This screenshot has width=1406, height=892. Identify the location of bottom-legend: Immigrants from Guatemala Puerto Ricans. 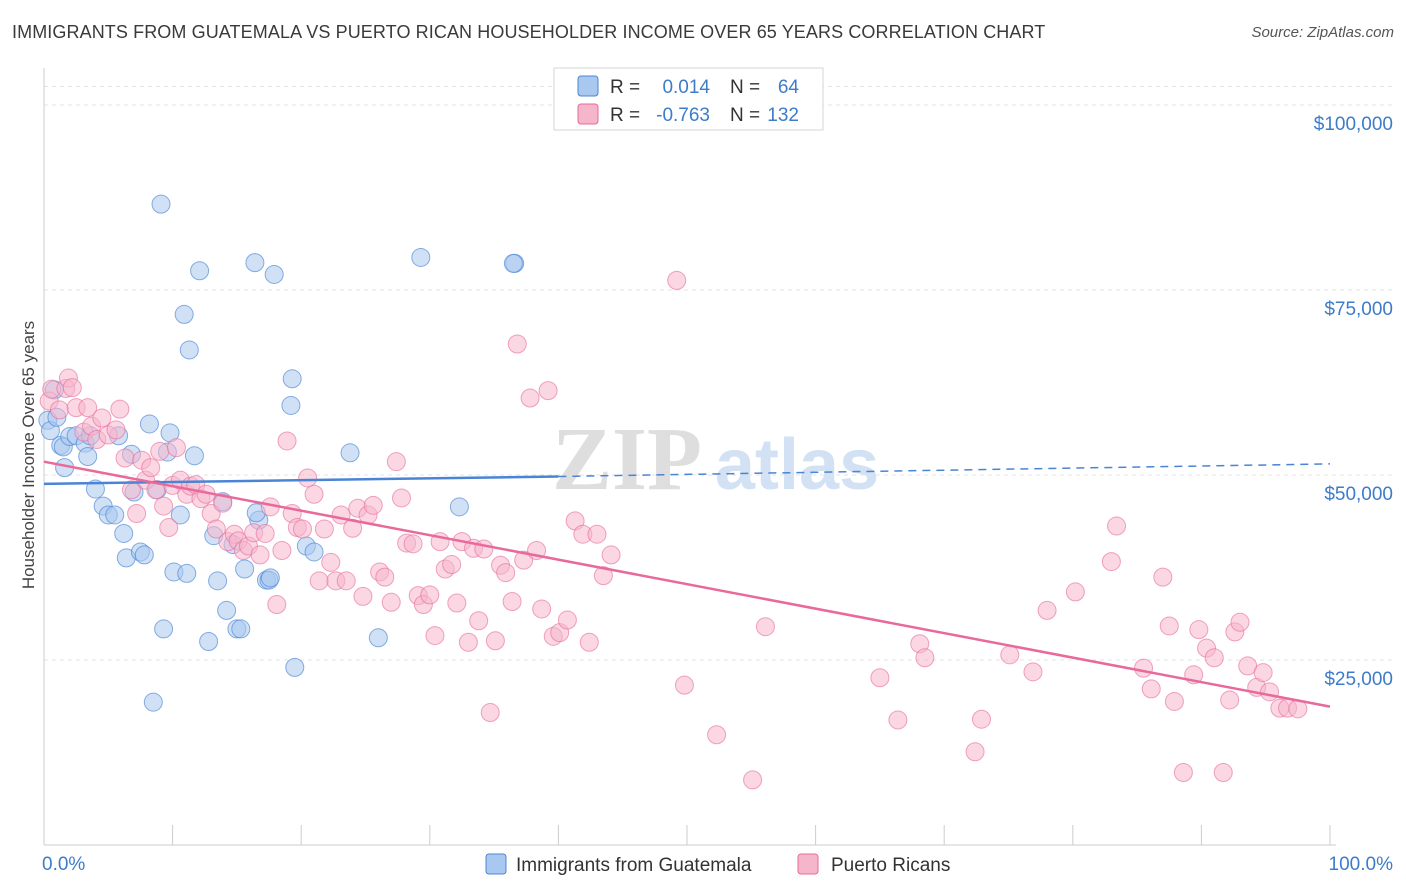
(717, 864).